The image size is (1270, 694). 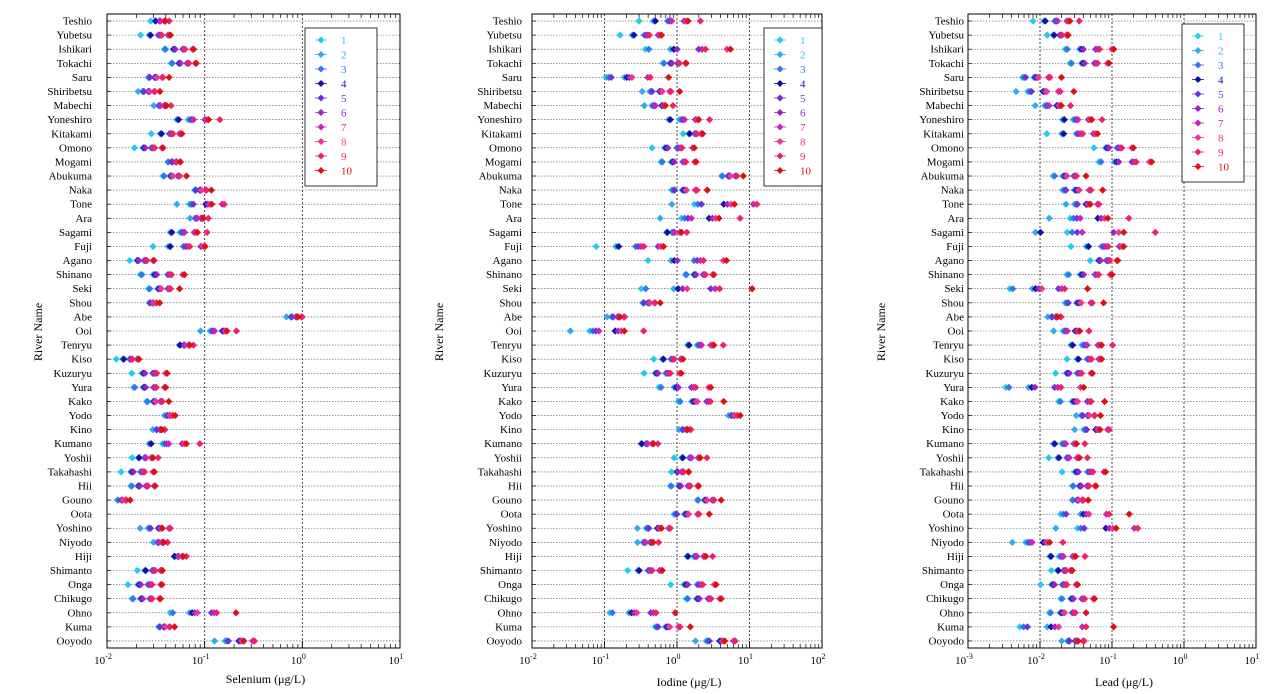 I want to click on river-label: Niyodo, so click(x=506, y=543).